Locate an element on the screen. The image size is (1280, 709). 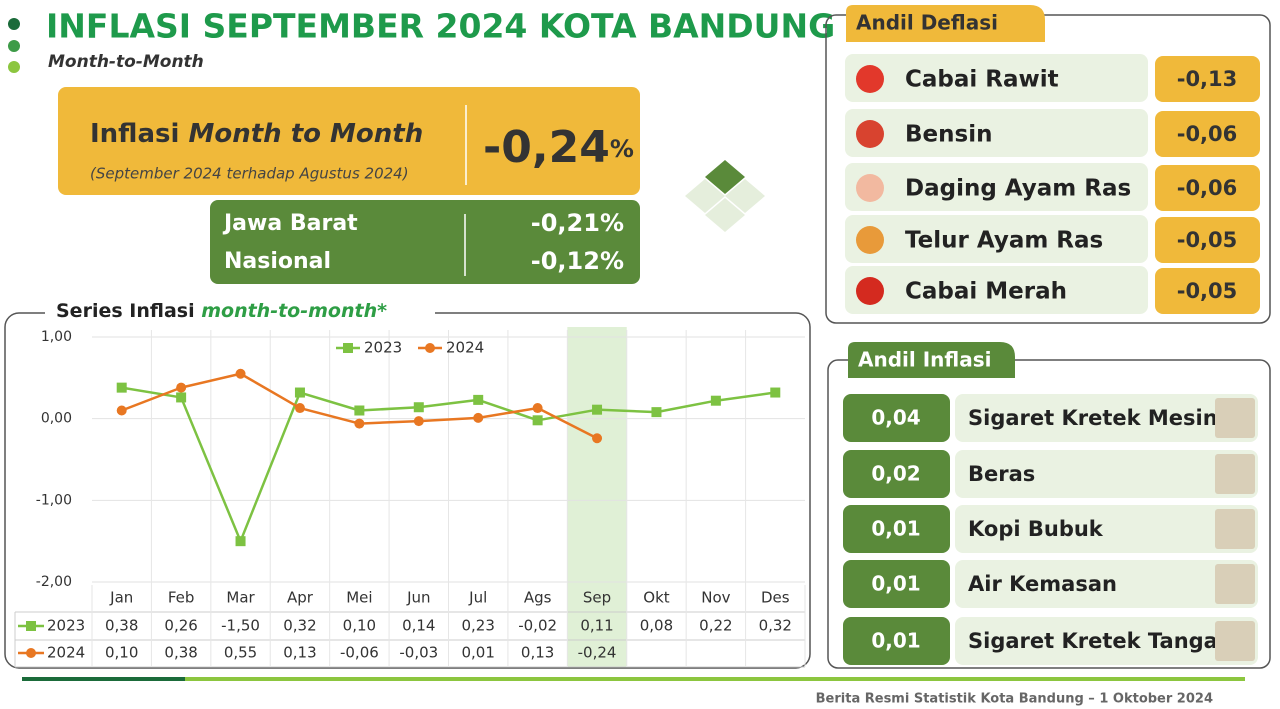
series-line is located at coordinates (448, 464).